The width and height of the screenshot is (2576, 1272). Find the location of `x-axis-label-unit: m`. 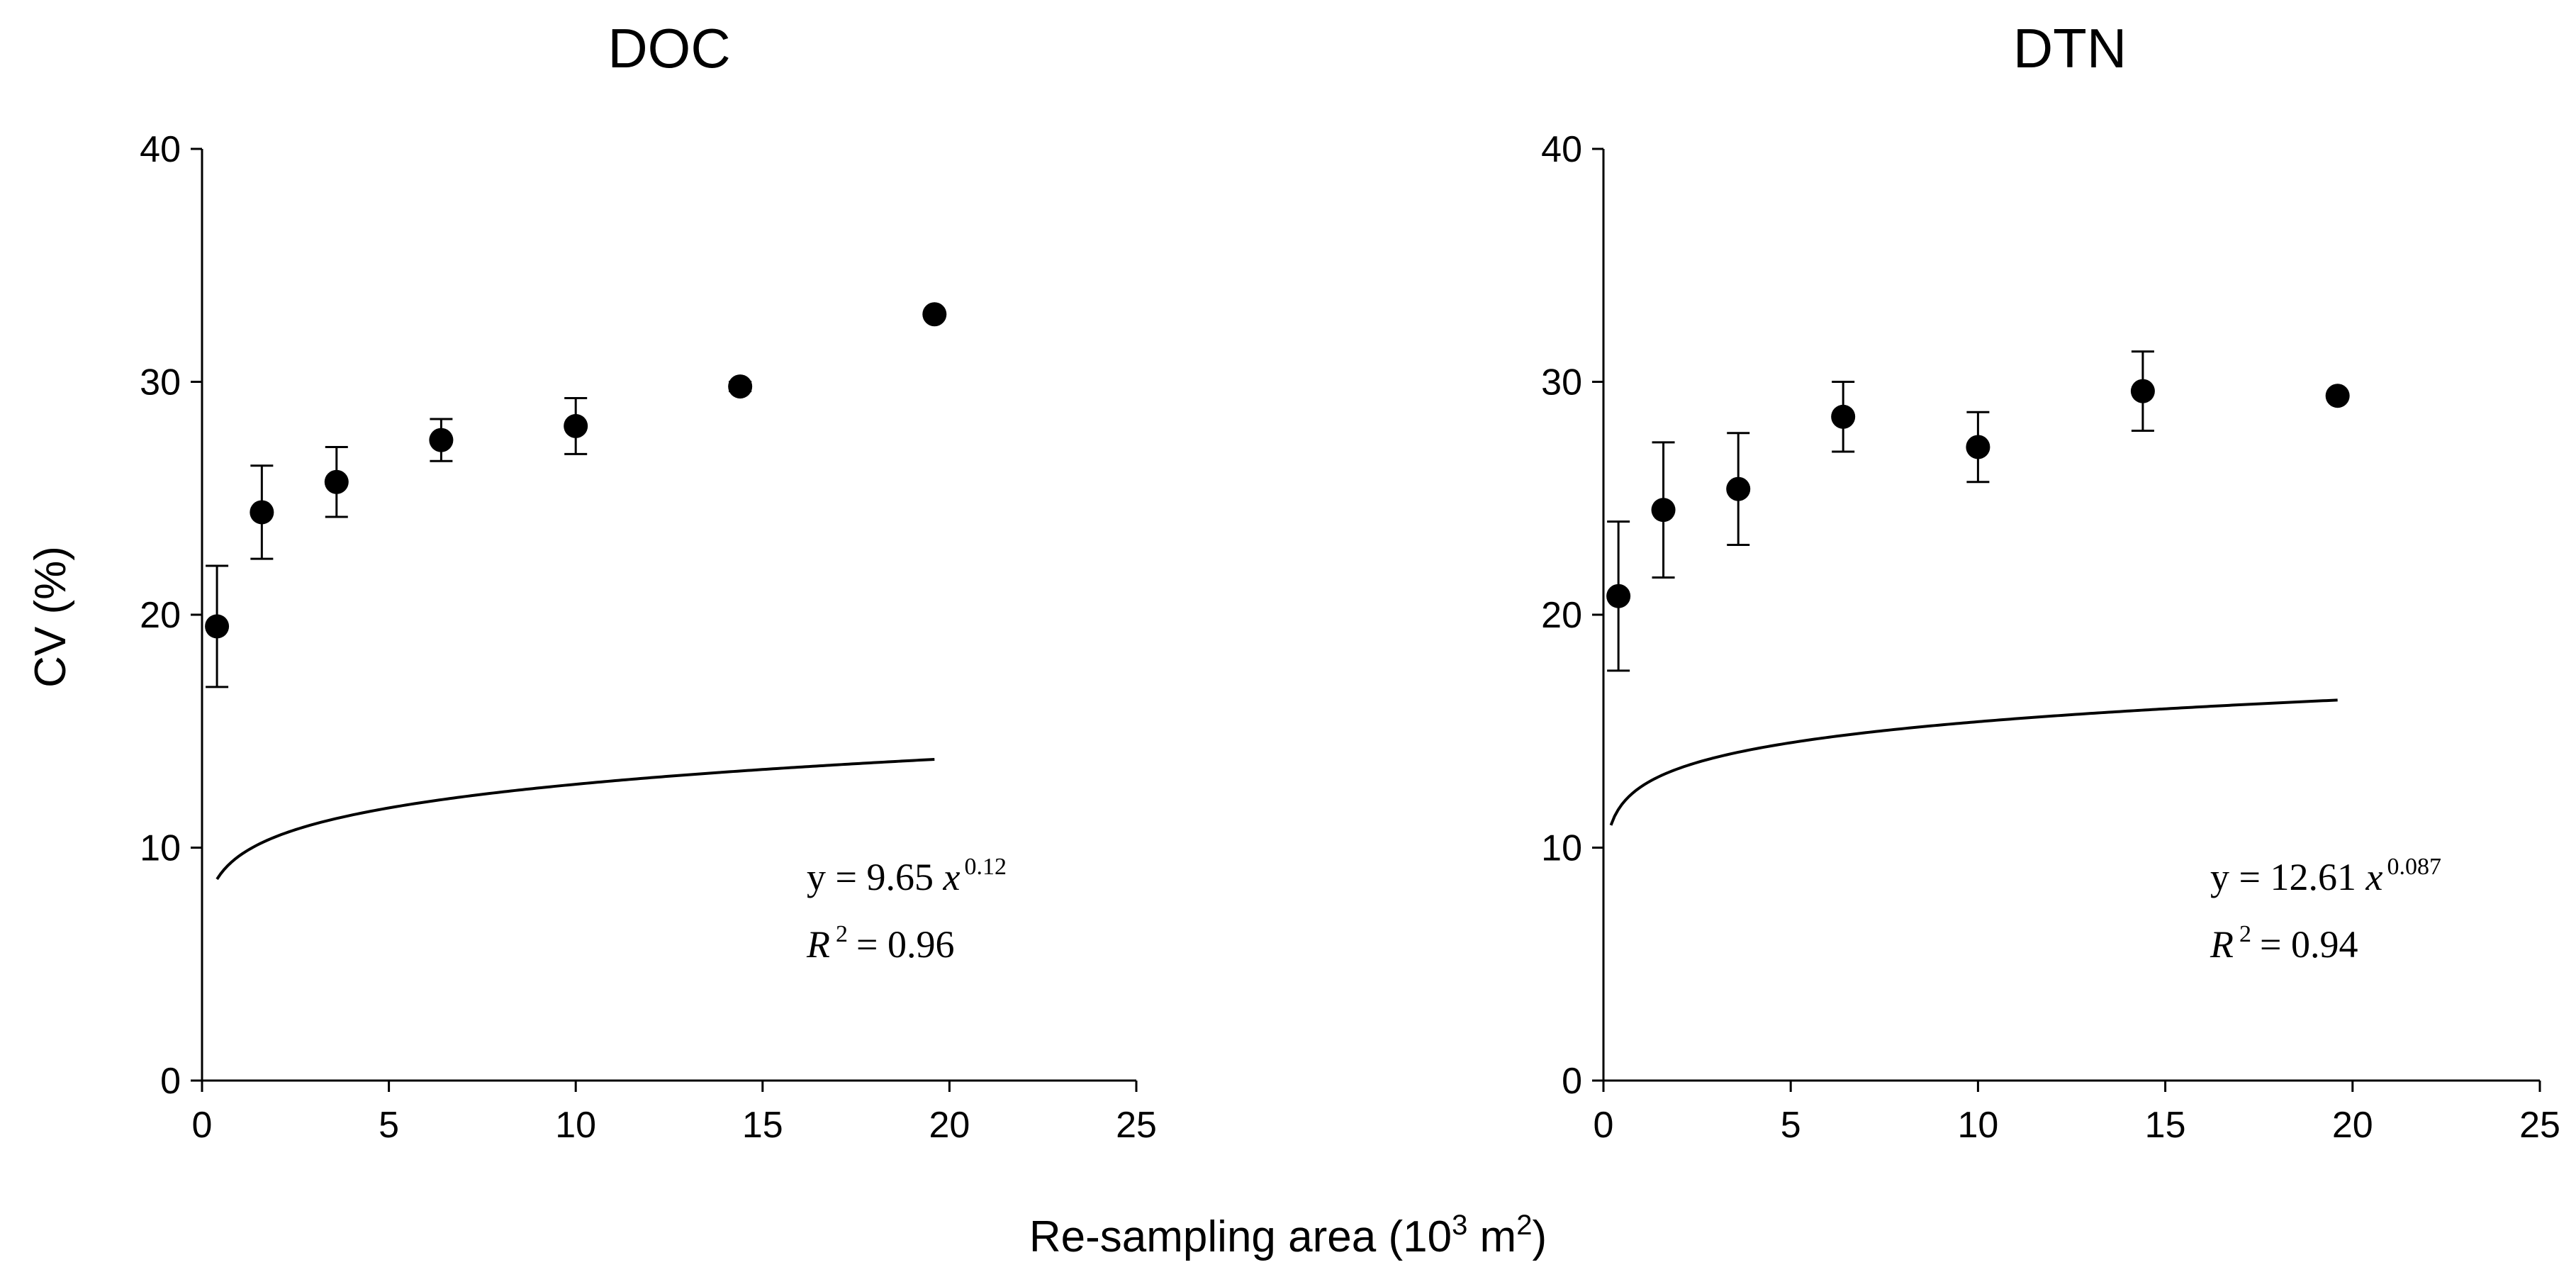

x-axis-label-unit: m is located at coordinates (1492, 1236).